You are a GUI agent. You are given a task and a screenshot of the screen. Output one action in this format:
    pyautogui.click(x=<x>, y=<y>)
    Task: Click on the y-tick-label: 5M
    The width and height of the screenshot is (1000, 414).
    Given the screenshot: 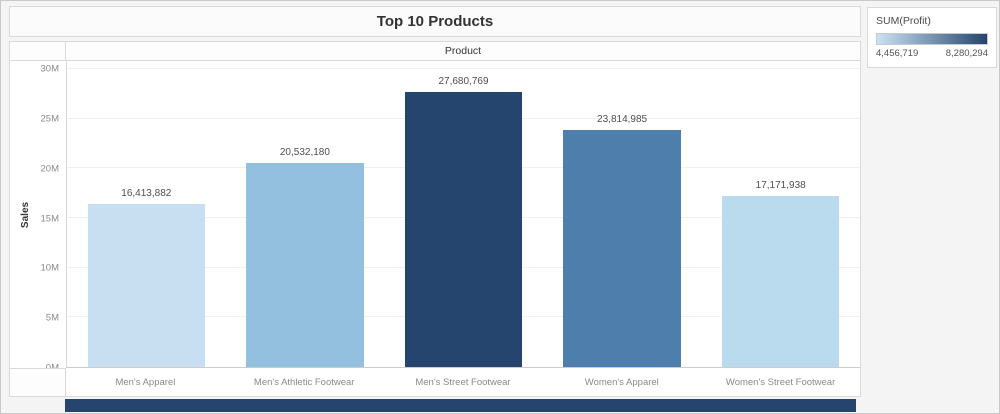 What is the action you would take?
    pyautogui.click(x=52, y=318)
    